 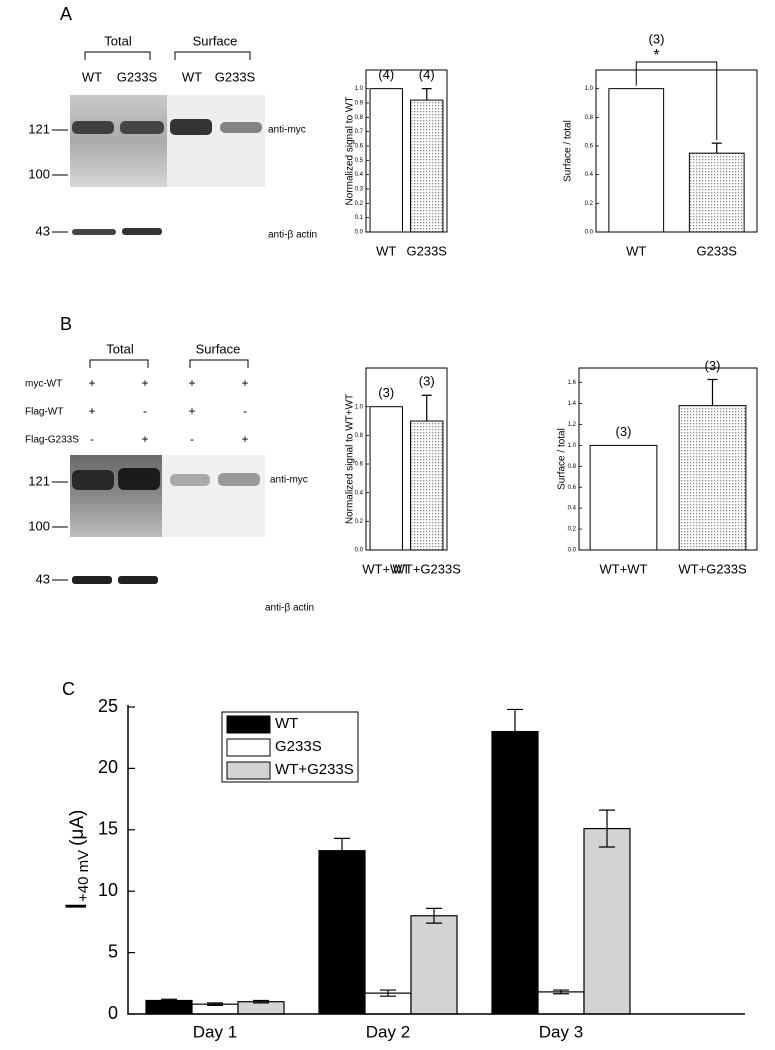 What do you see at coordinates (350, 151) in the screenshot?
I see `y-axis-label: Normalized signal to WT` at bounding box center [350, 151].